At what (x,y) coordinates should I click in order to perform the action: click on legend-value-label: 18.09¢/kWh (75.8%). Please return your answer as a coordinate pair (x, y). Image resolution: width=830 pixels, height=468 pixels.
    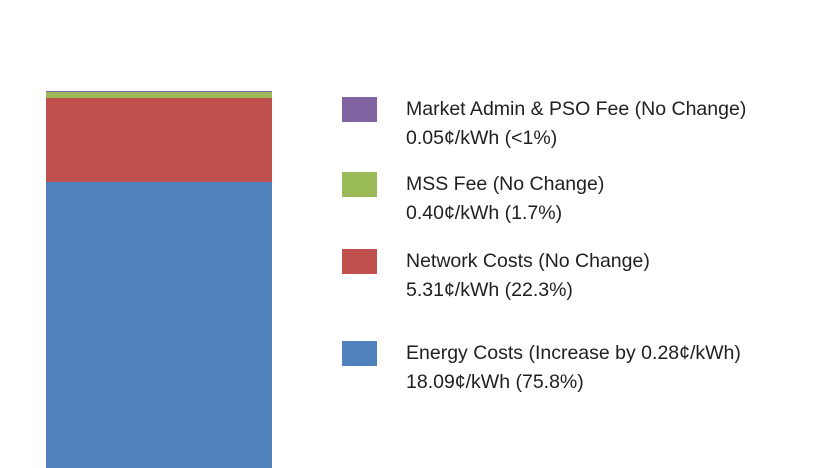
    Looking at the image, I should click on (495, 382).